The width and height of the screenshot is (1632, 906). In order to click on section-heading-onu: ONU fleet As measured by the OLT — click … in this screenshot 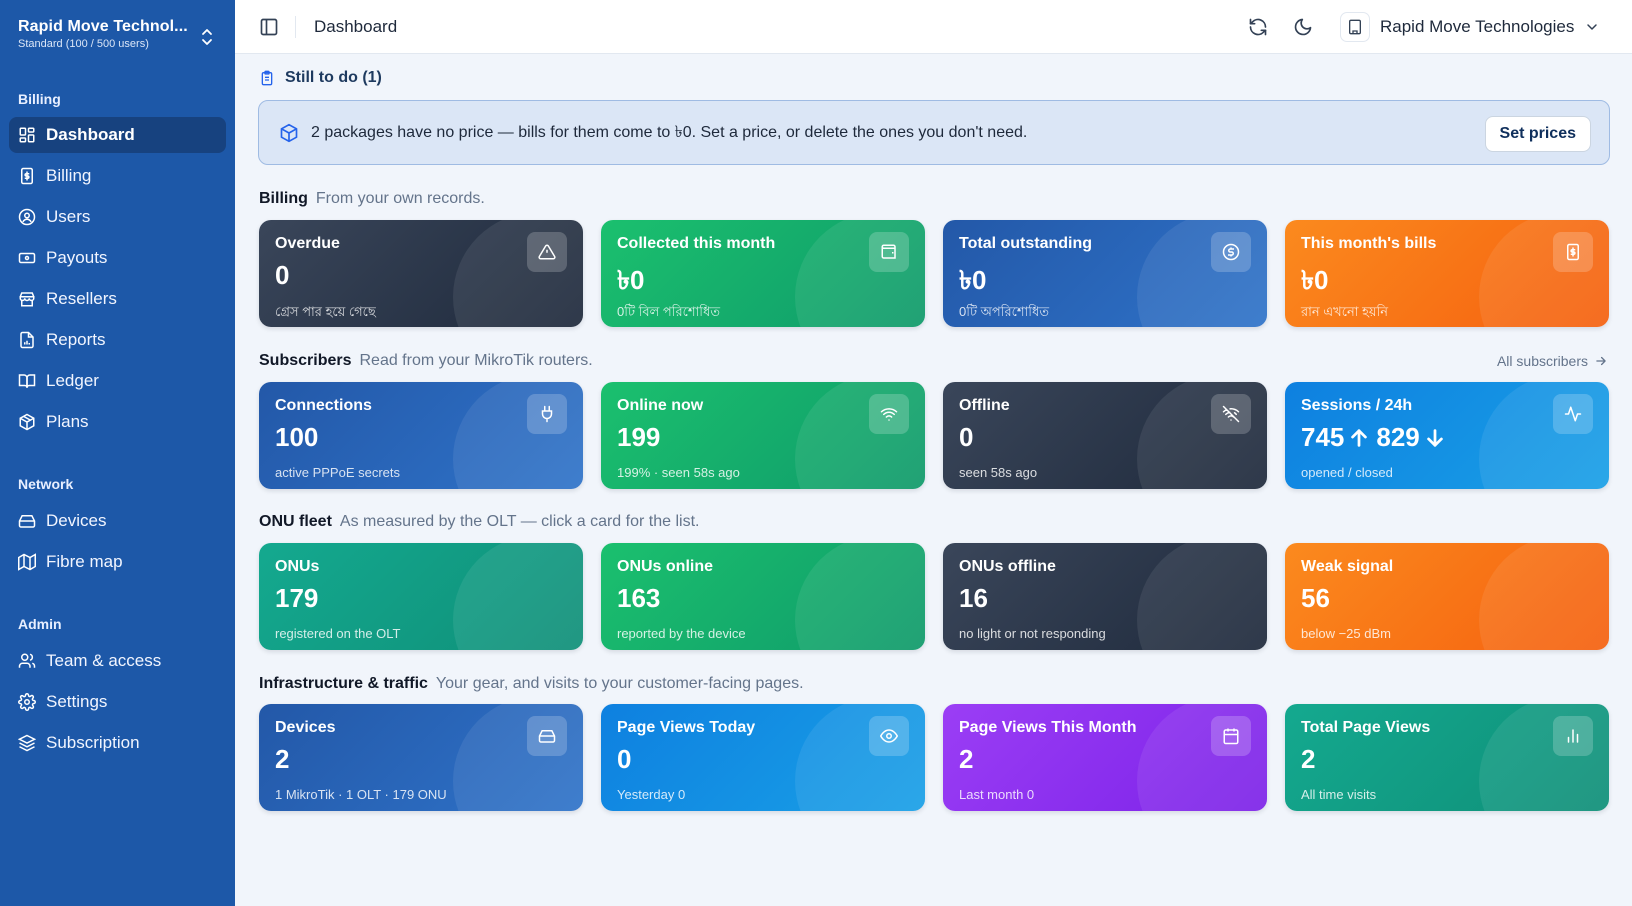, I will do `click(479, 522)`.